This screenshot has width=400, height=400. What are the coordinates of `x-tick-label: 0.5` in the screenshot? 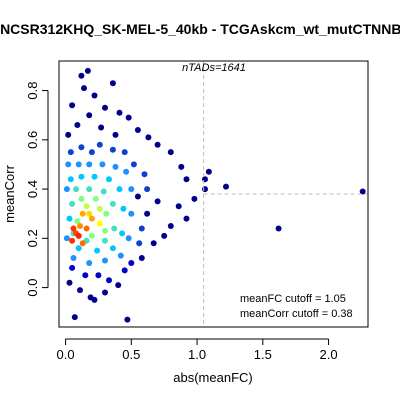 It's located at (131, 354).